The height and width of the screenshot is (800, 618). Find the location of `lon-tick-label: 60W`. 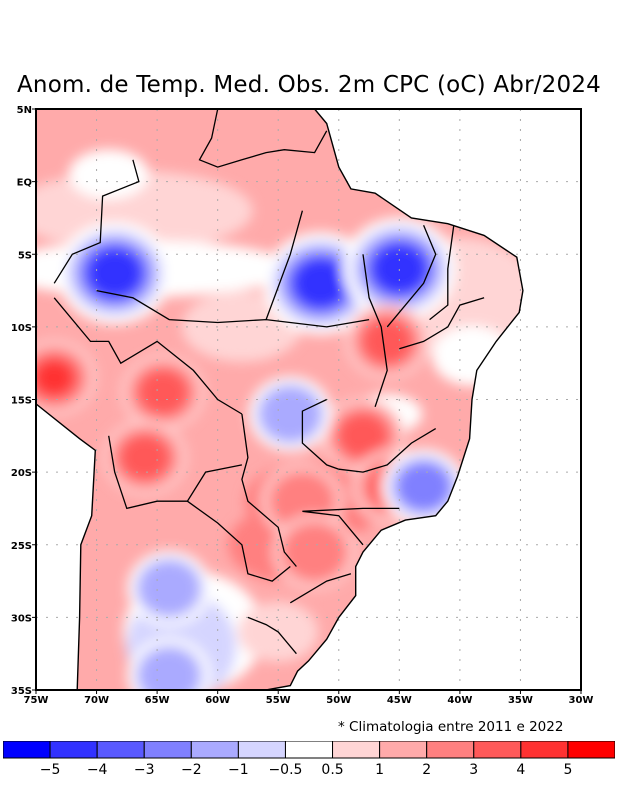

lon-tick-label: 60W is located at coordinates (217, 700).